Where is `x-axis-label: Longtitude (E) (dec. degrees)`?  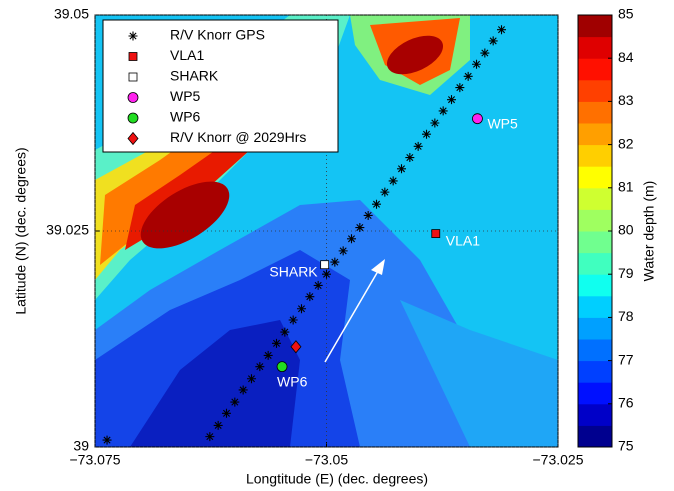 x-axis-label: Longtitude (E) (dec. degrees) is located at coordinates (337, 479).